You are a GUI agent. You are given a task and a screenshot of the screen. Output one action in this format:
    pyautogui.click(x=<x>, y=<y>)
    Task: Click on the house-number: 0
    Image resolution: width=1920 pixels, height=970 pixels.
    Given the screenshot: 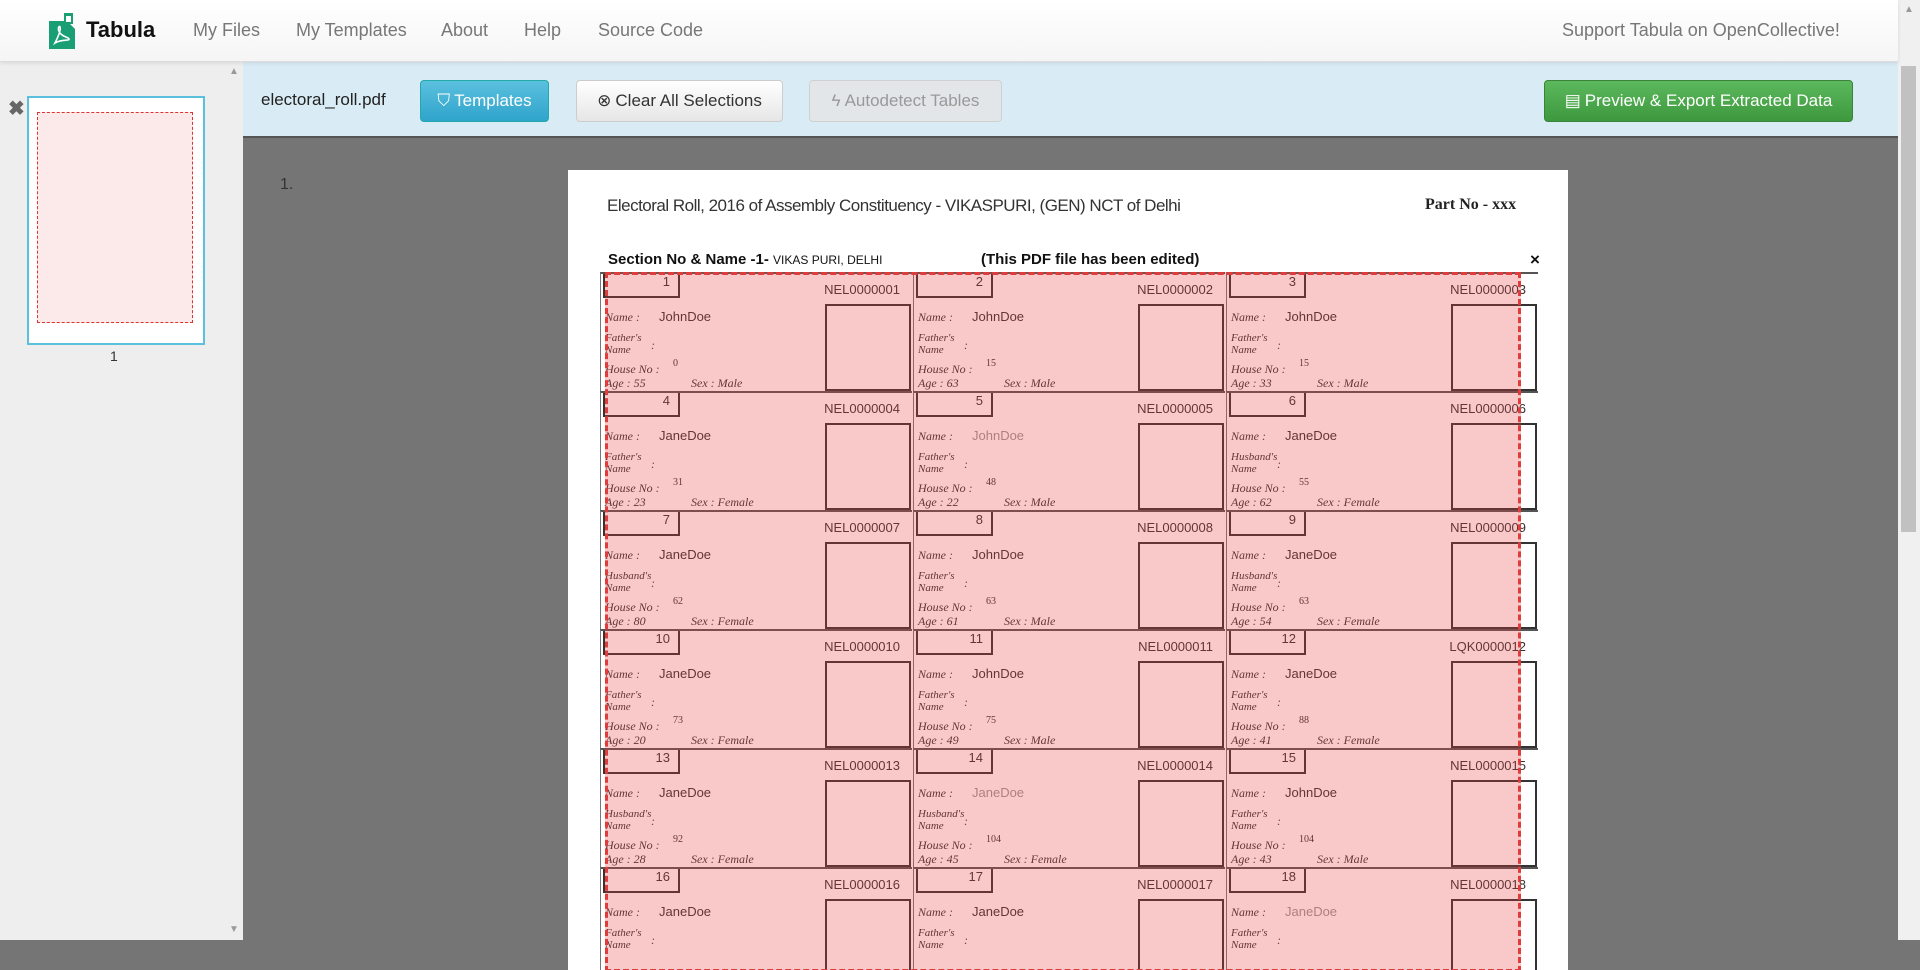 What is the action you would take?
    pyautogui.click(x=675, y=363)
    